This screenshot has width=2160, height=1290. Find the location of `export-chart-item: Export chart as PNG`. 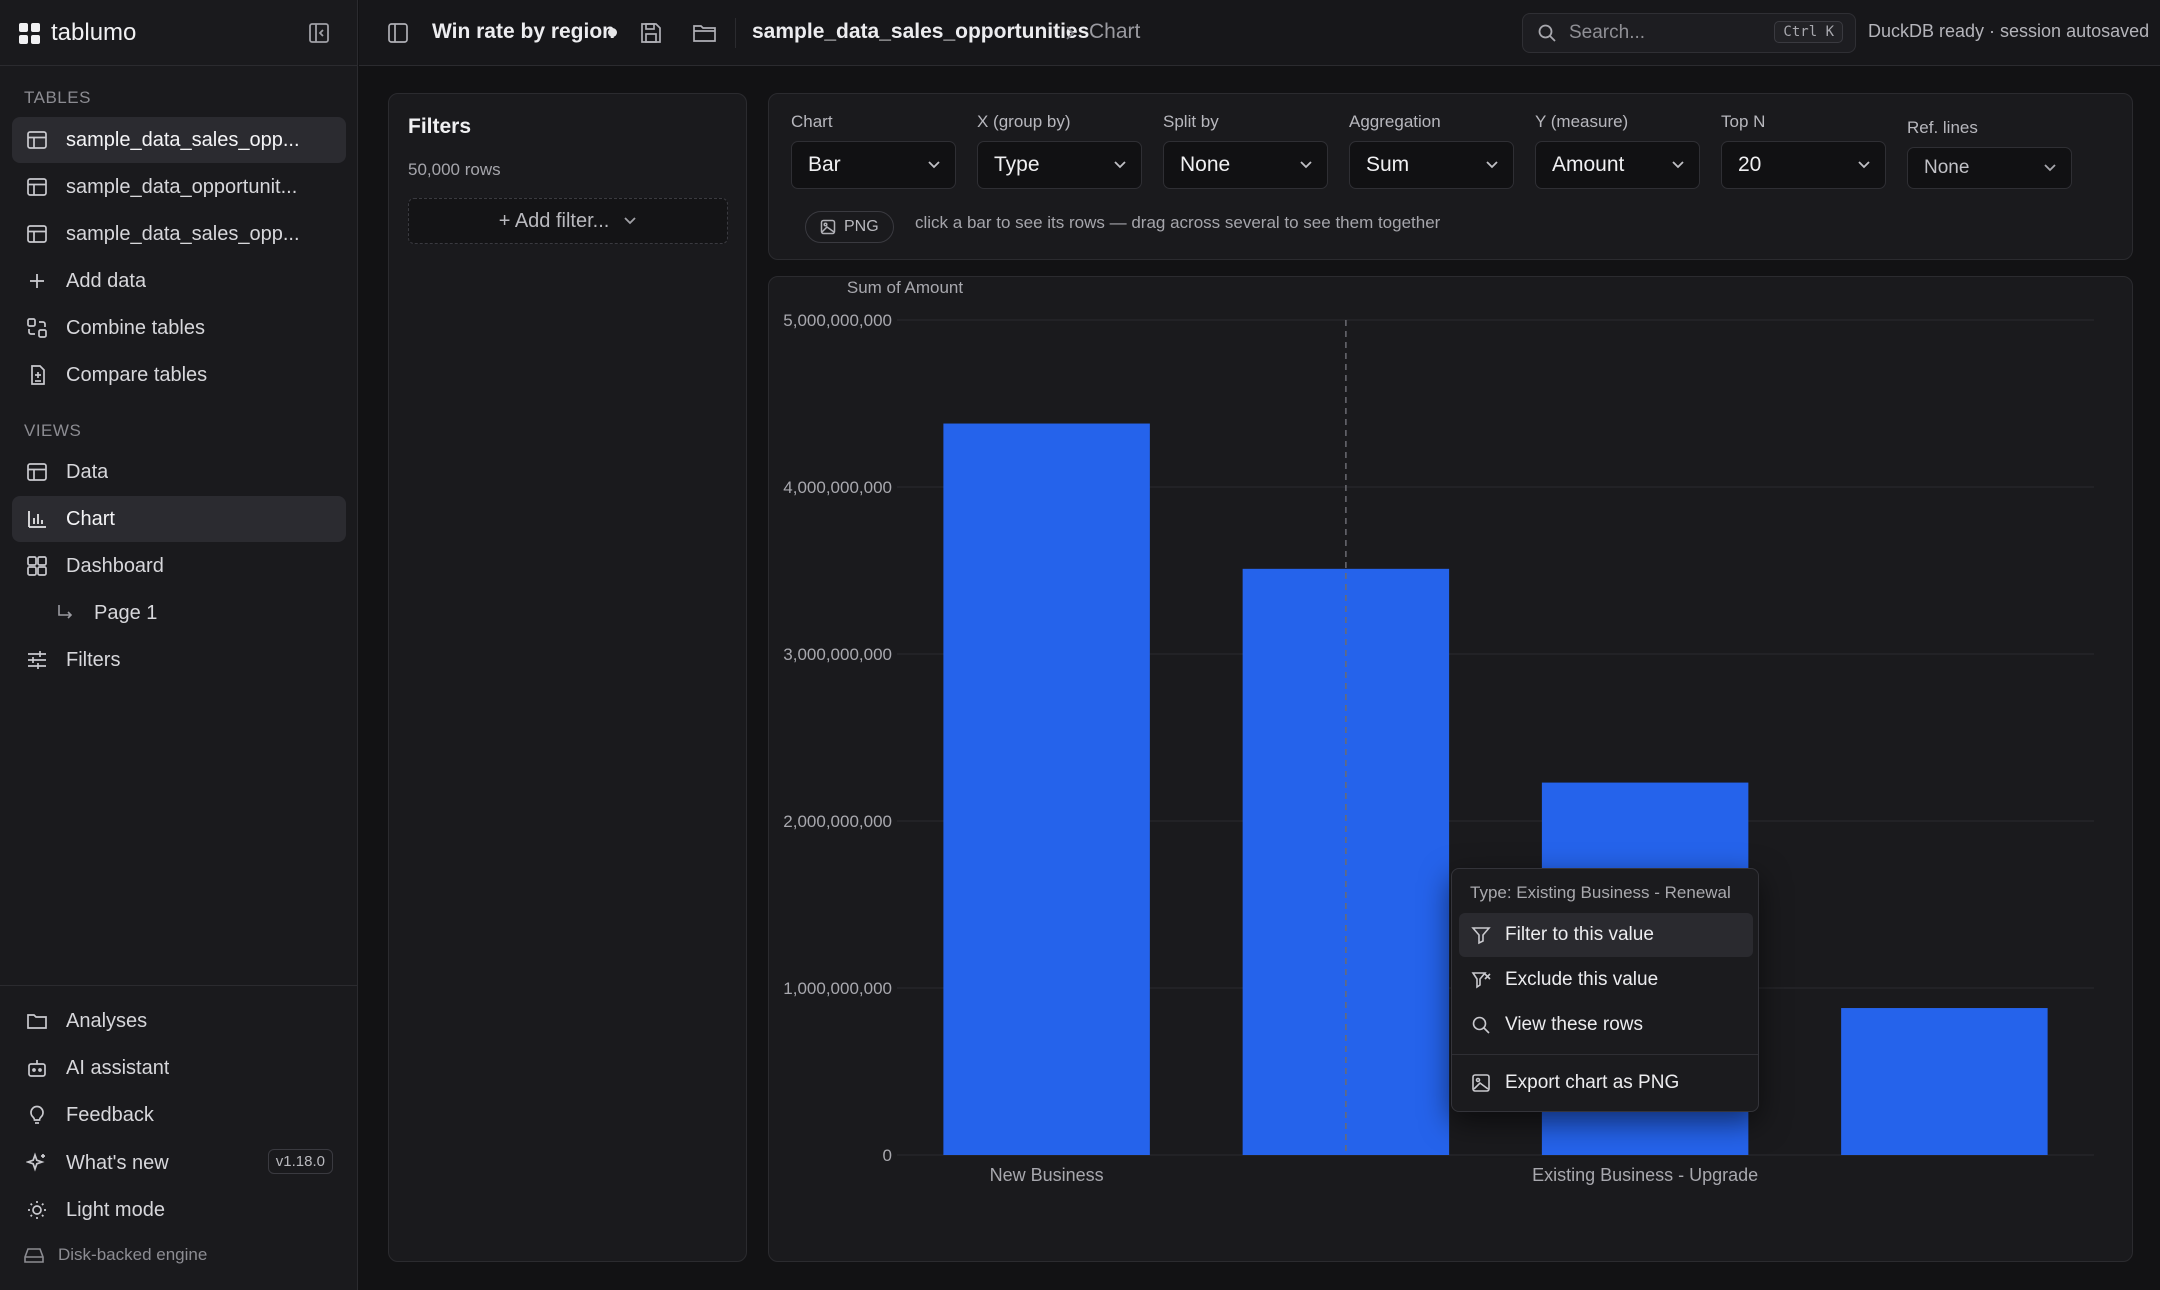

export-chart-item: Export chart as PNG is located at coordinates (1606, 1083).